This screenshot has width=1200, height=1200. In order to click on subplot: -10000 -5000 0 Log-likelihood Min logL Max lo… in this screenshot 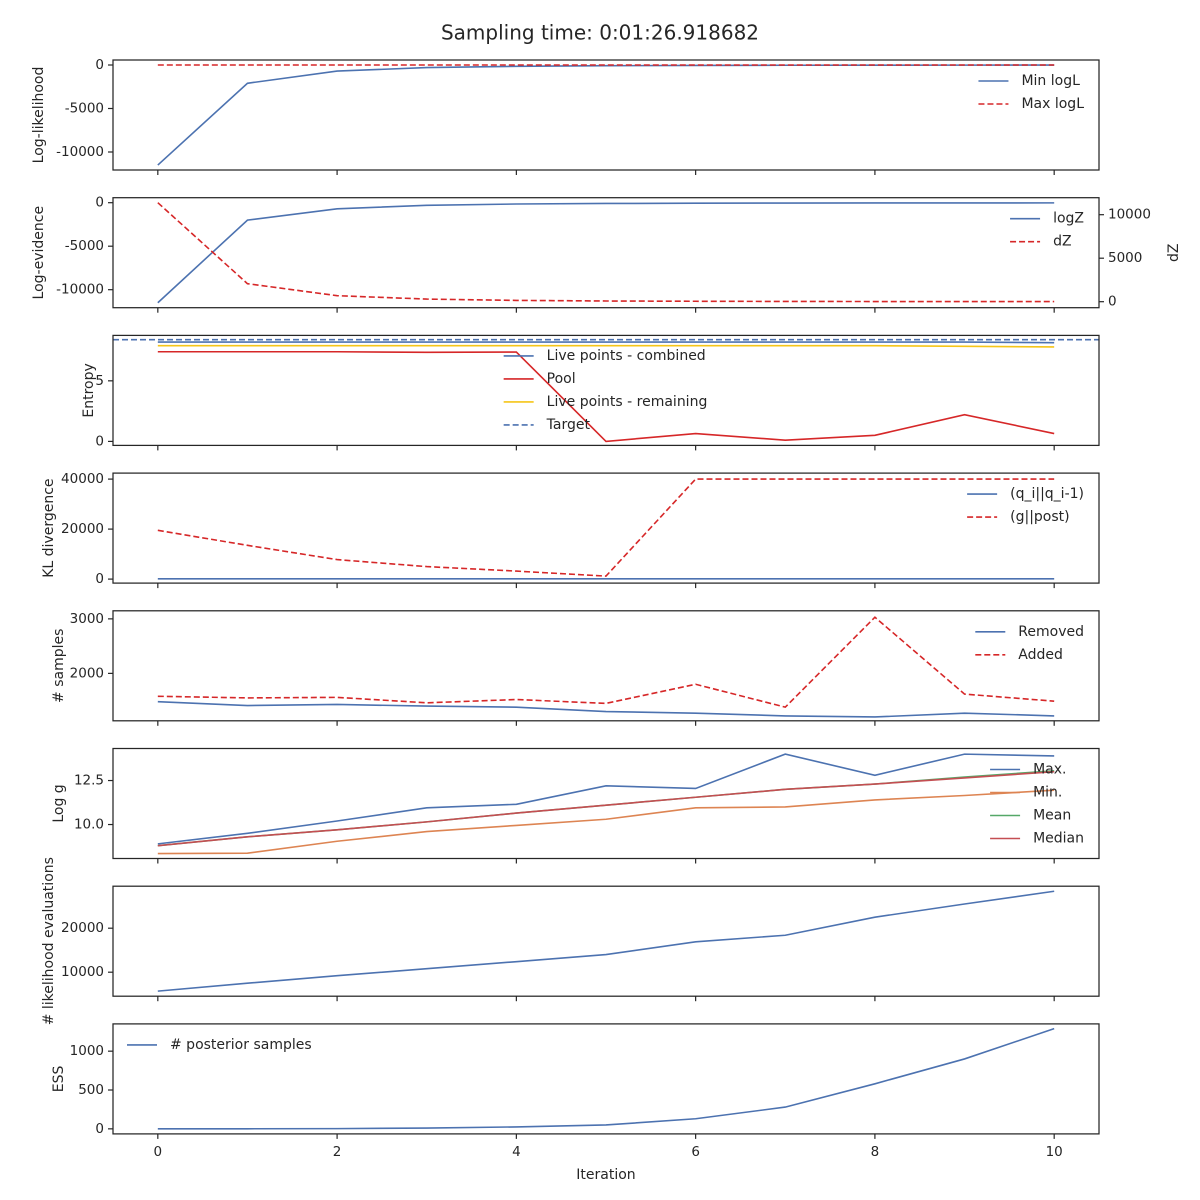, I will do `click(565, 116)`.